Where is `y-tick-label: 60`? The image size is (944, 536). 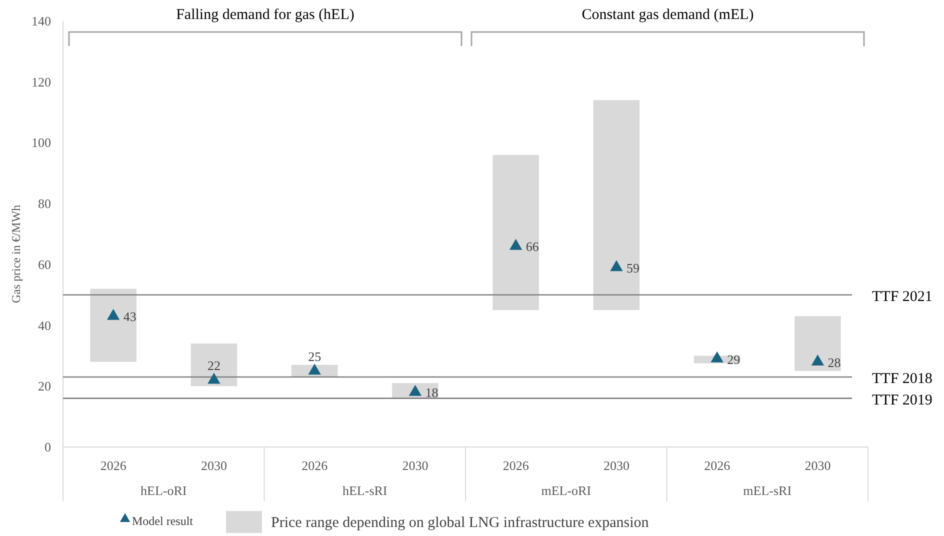
y-tick-label: 60 is located at coordinates (44, 264).